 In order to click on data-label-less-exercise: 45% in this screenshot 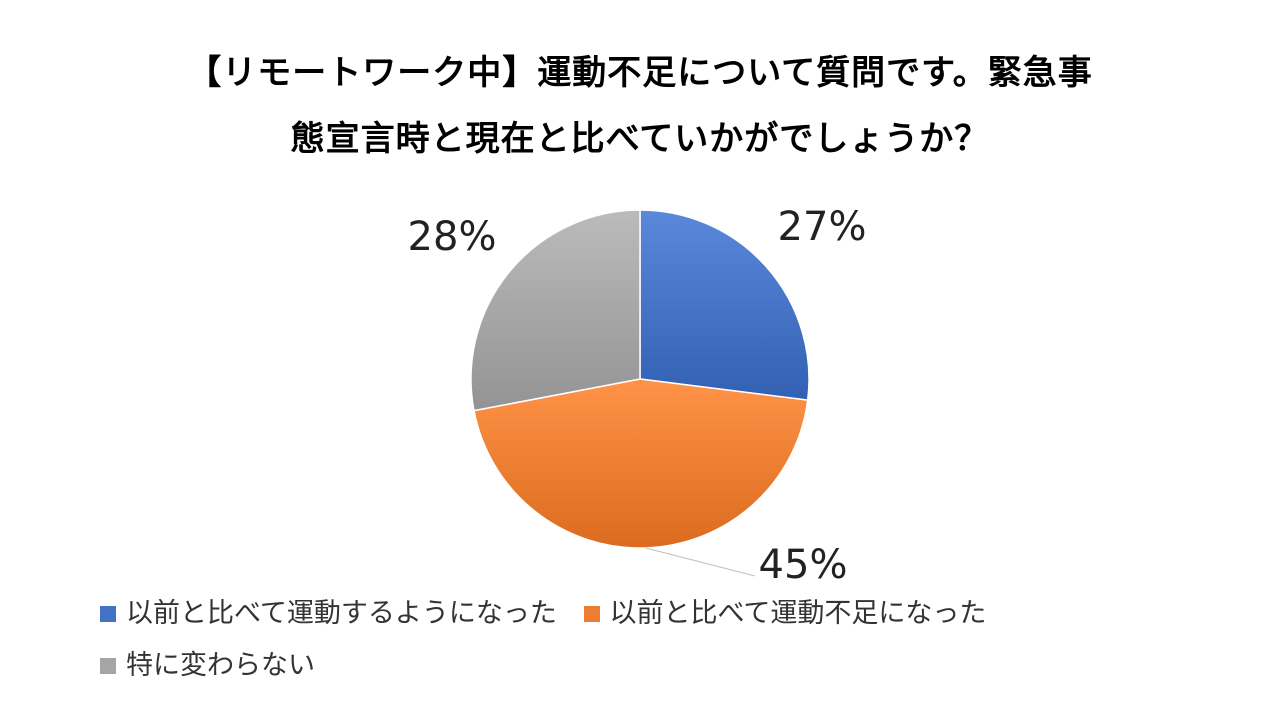, I will do `click(803, 565)`.